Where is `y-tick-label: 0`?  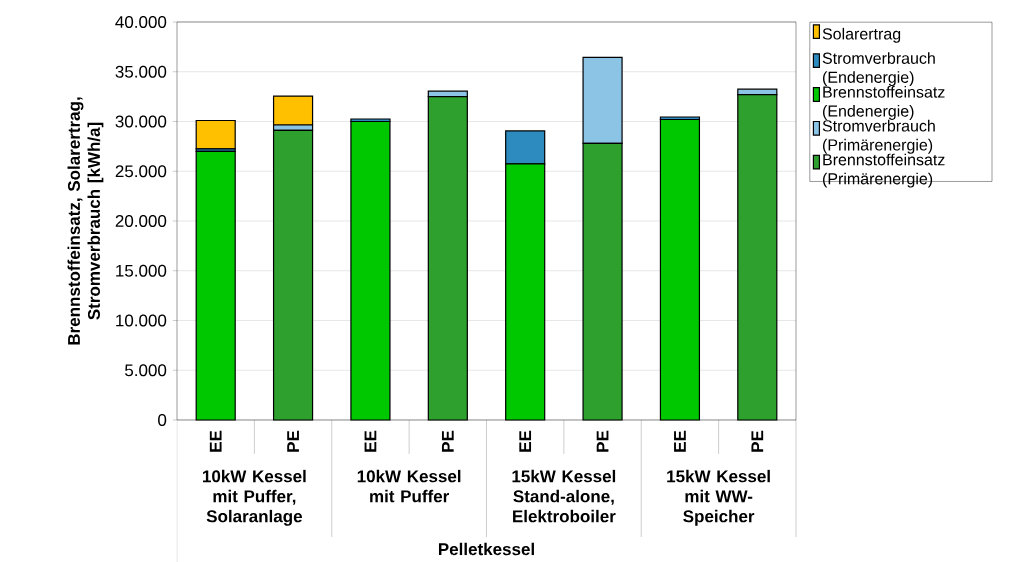
y-tick-label: 0 is located at coordinates (162, 420).